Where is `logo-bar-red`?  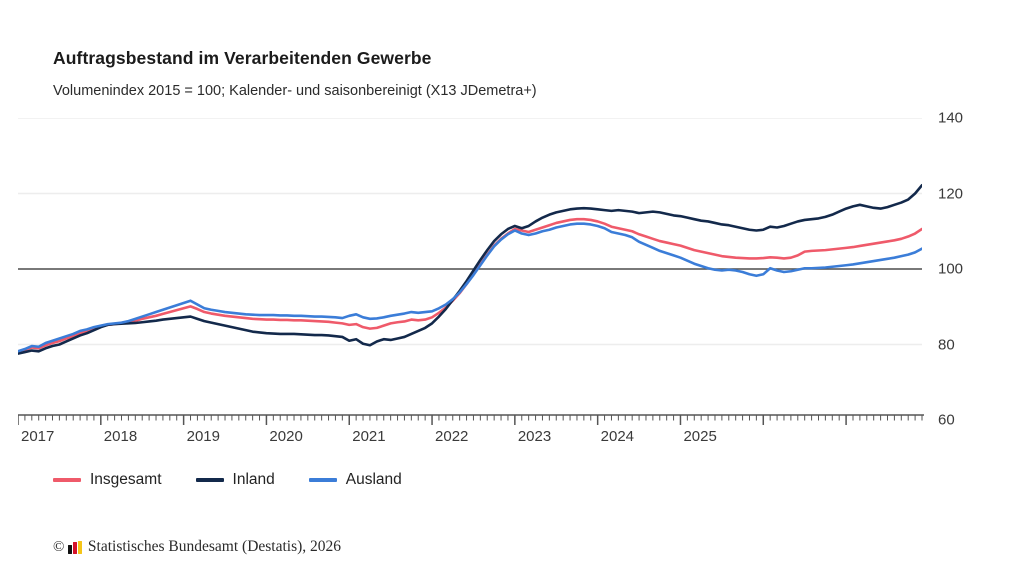
logo-bar-red is located at coordinates (75, 547).